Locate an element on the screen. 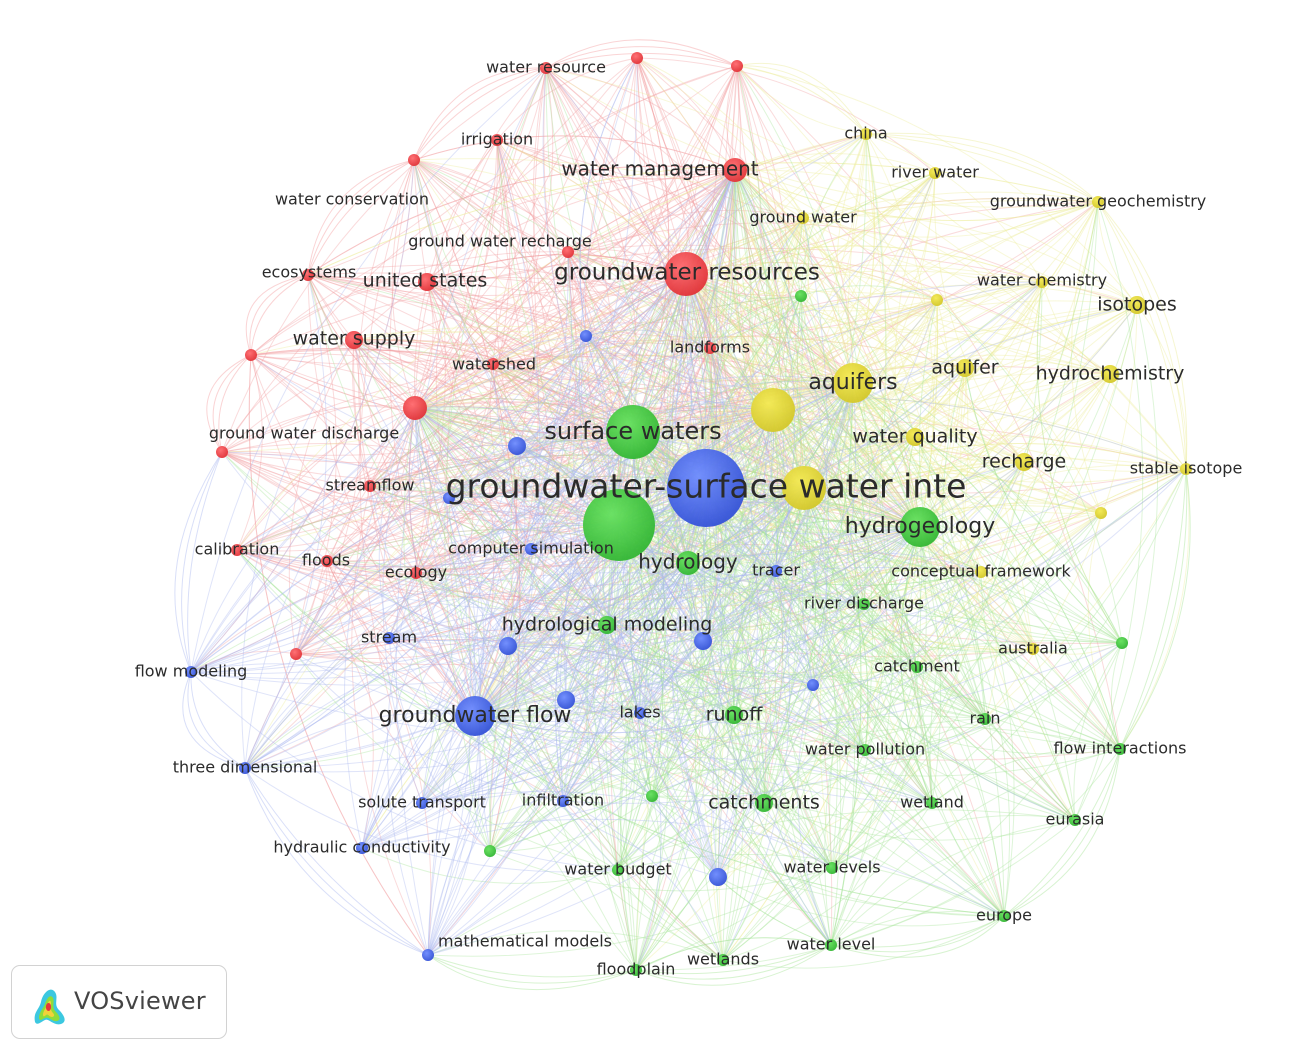 The image size is (1298, 1060). network-node-water-conservation is located at coordinates (414, 160).